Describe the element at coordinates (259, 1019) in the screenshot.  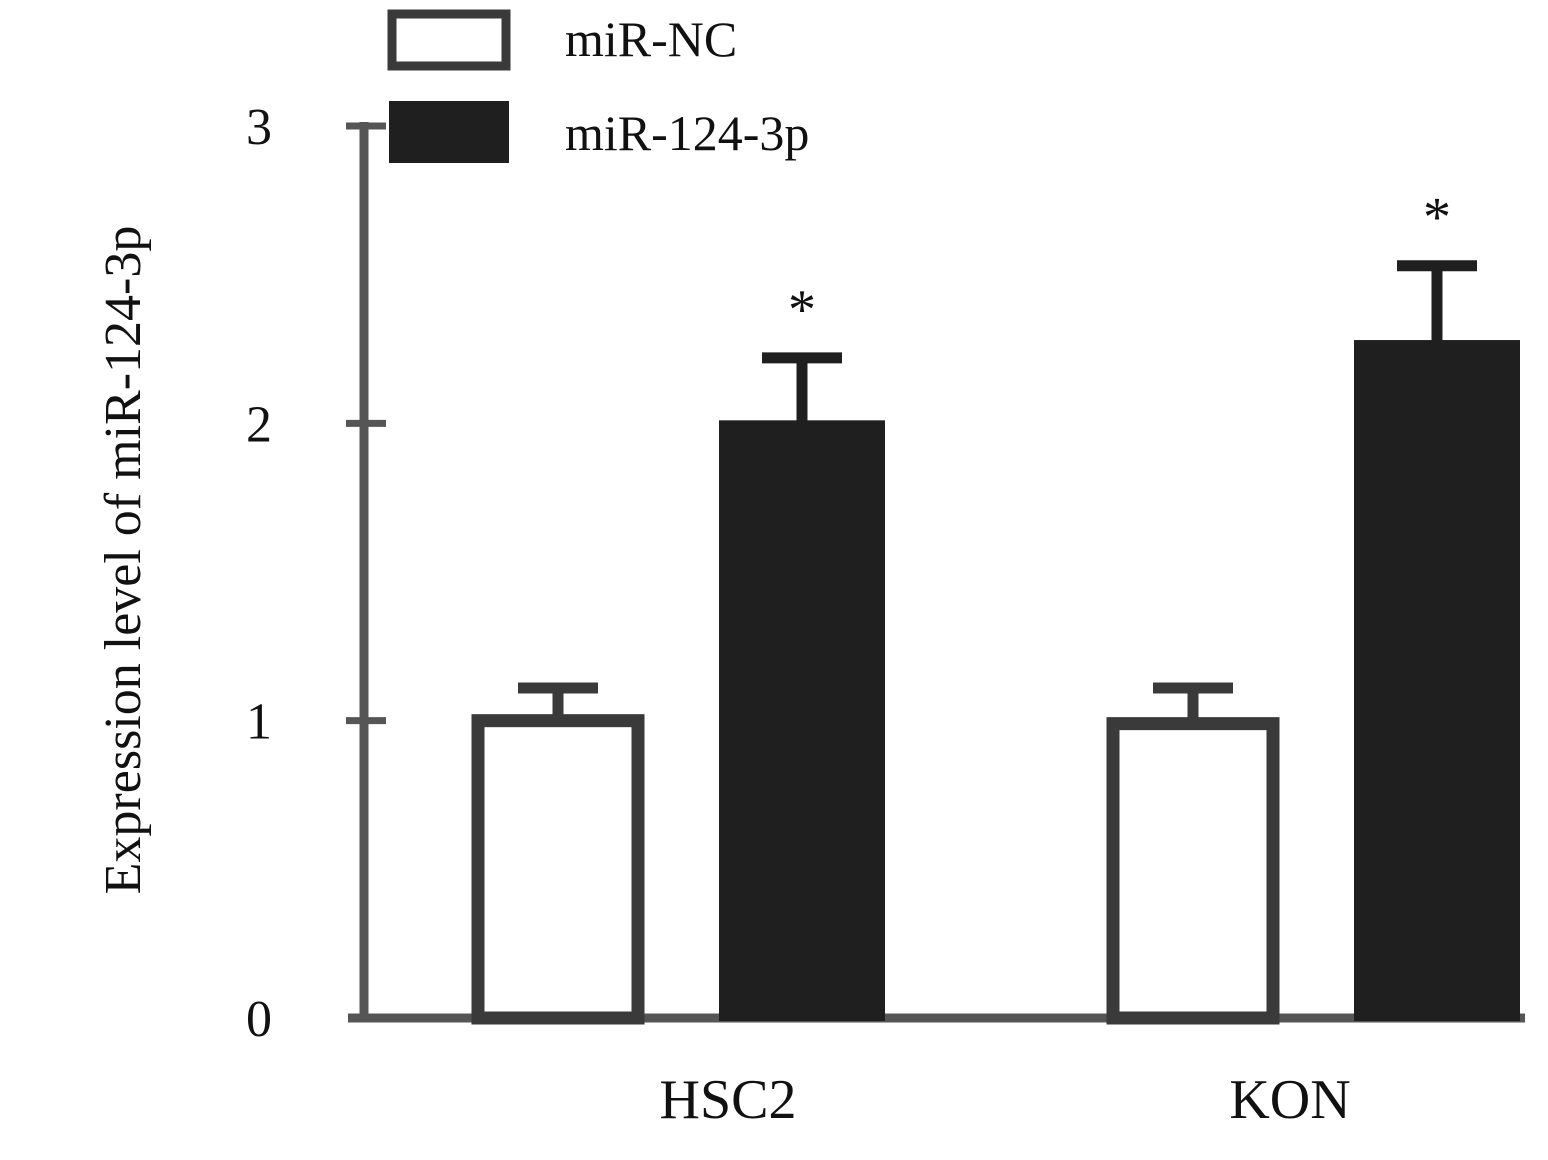
I see `y-tick-label-0: 0` at that location.